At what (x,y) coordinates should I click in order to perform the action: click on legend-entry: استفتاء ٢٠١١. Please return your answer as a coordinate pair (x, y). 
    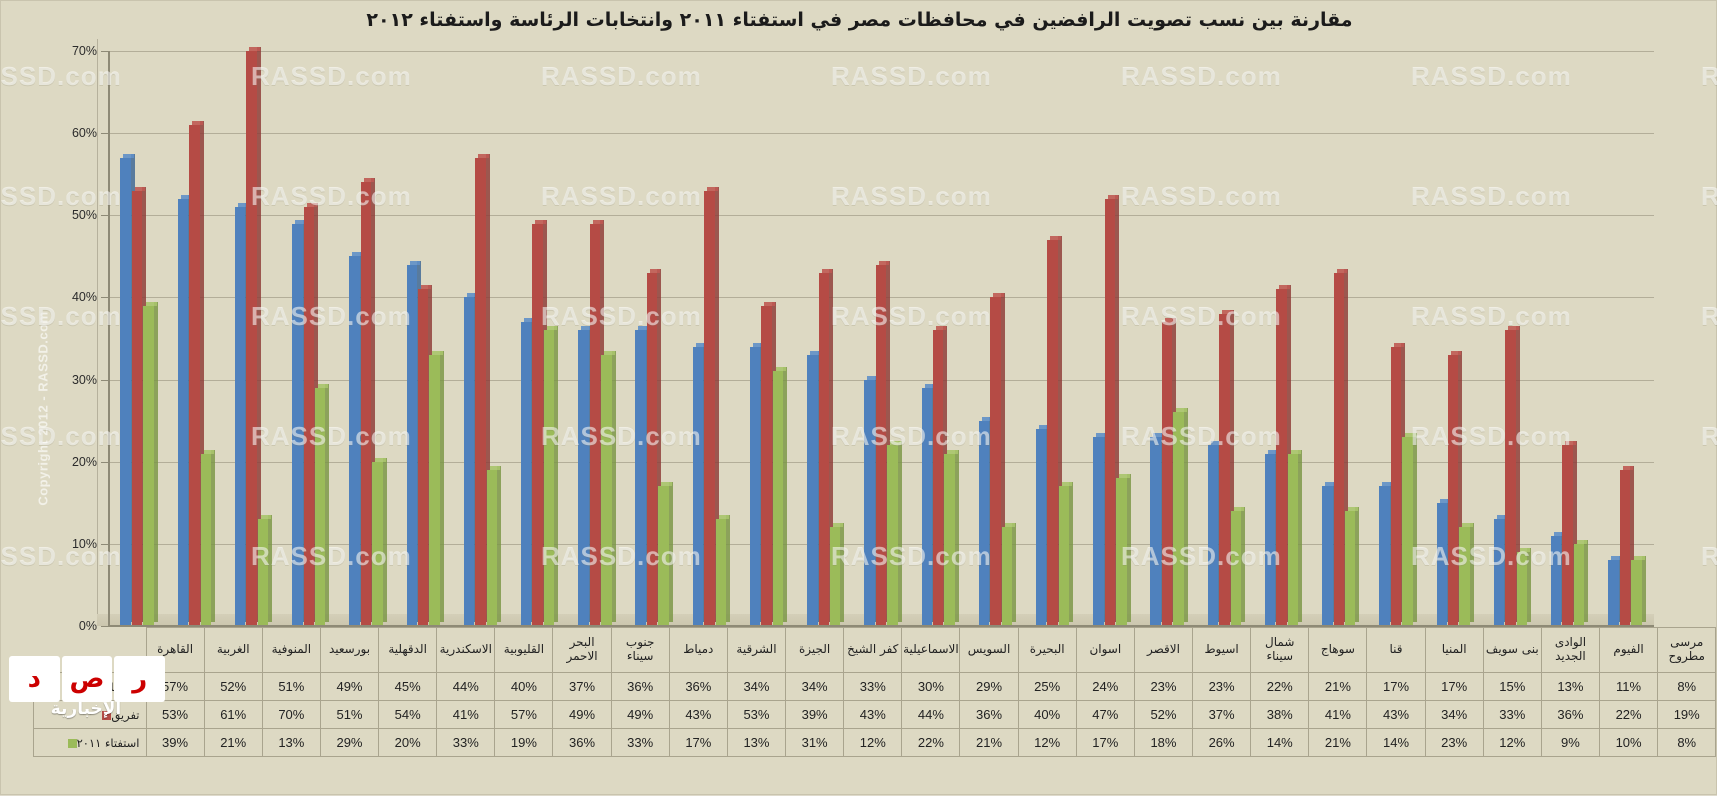
    Looking at the image, I should click on (90, 742).